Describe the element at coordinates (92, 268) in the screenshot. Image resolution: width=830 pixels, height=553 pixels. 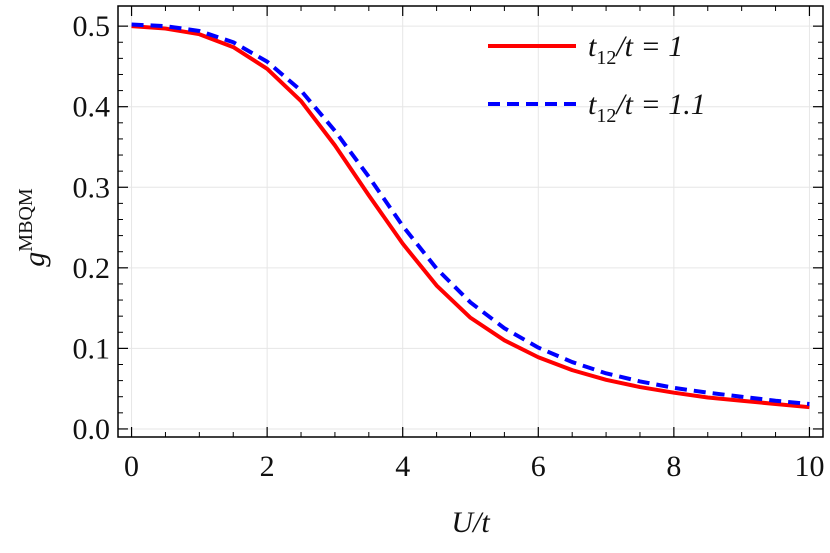
I see `y-tick-label: 0.2` at that location.